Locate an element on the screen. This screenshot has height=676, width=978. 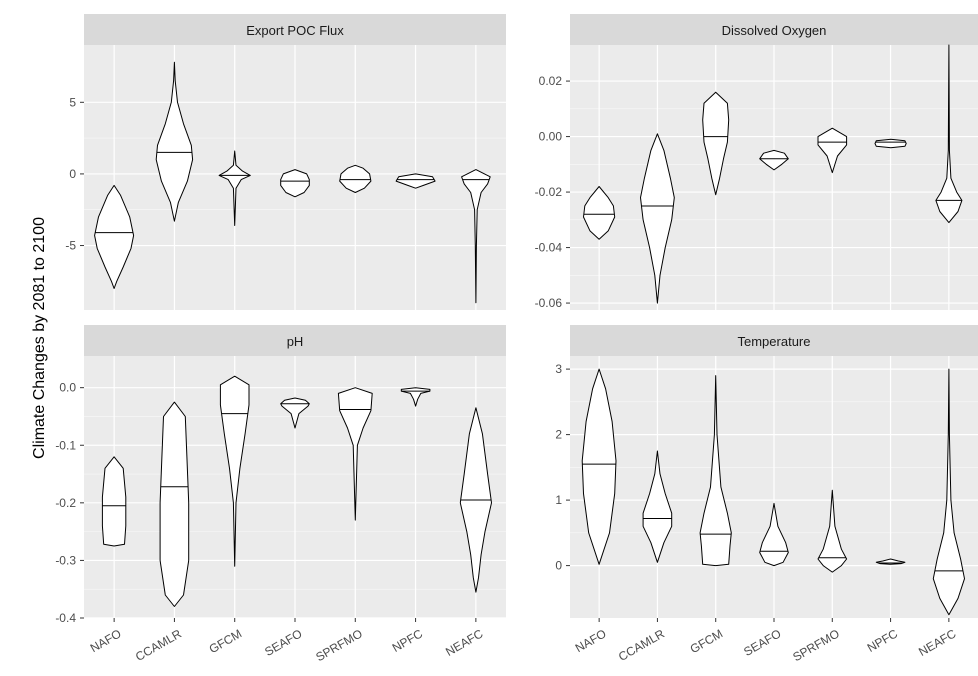
y-axis-title: Climate Changes by 2081 to 2100 is located at coordinates (39, 338).